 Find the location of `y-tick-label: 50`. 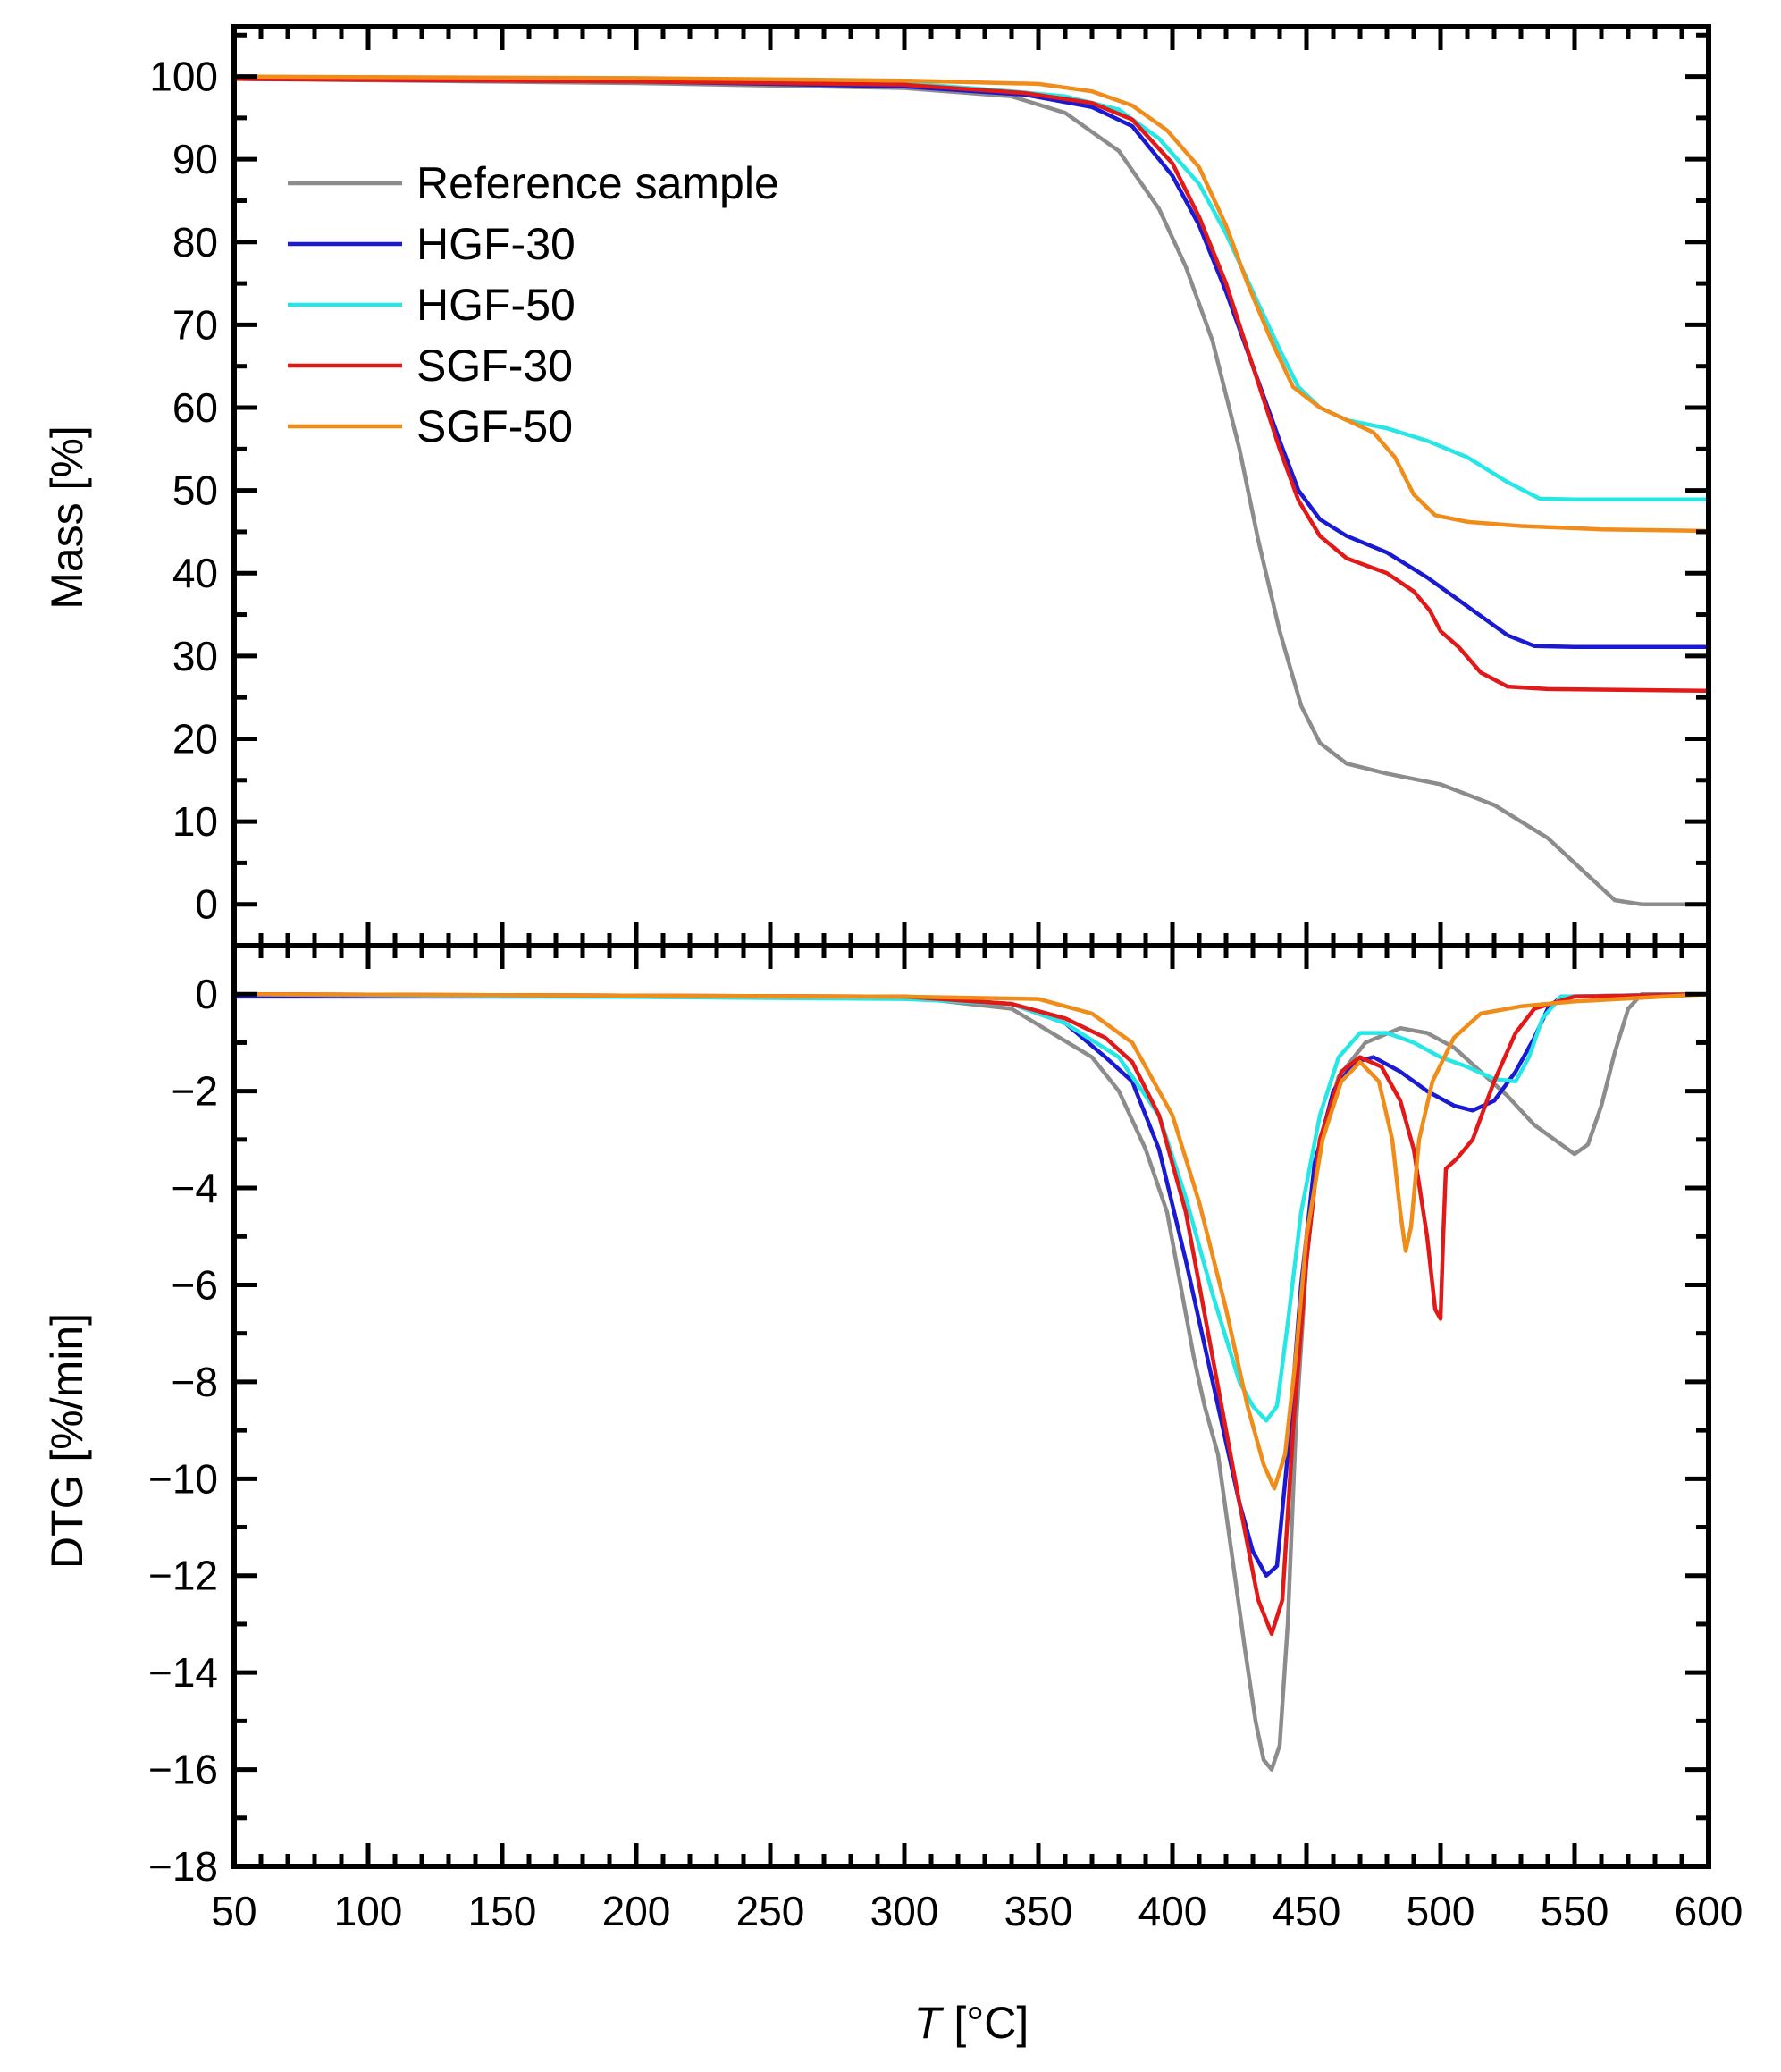

y-tick-label: 50 is located at coordinates (195, 490).